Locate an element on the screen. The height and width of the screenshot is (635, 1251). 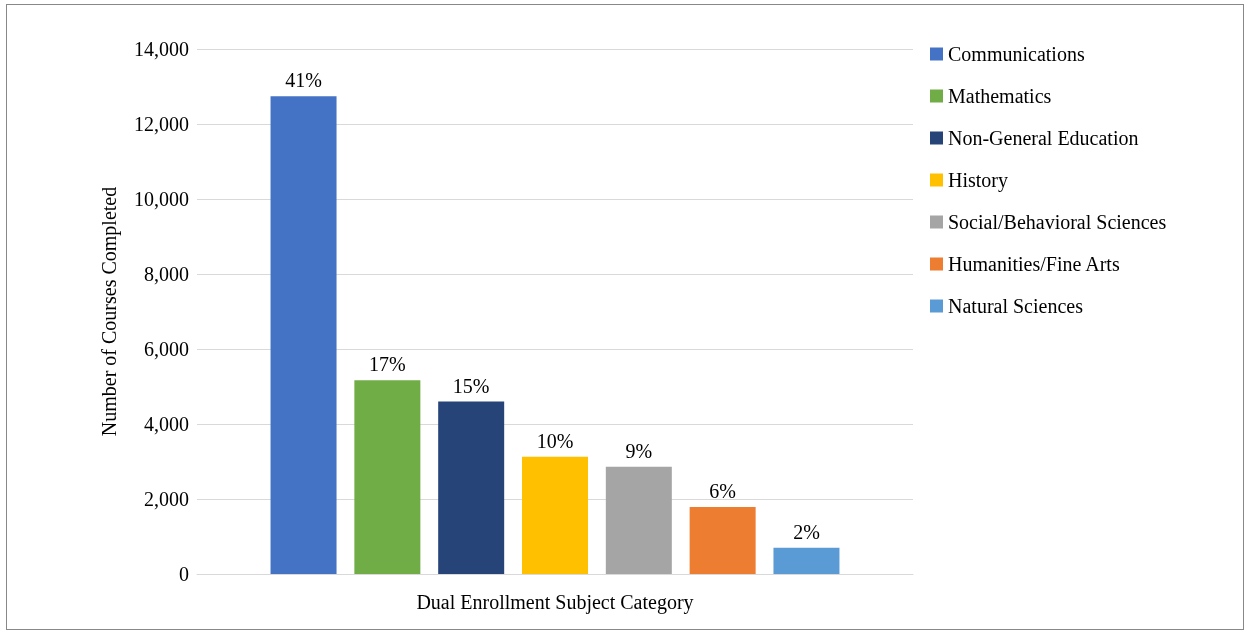
annotation: 6% is located at coordinates (722, 490).